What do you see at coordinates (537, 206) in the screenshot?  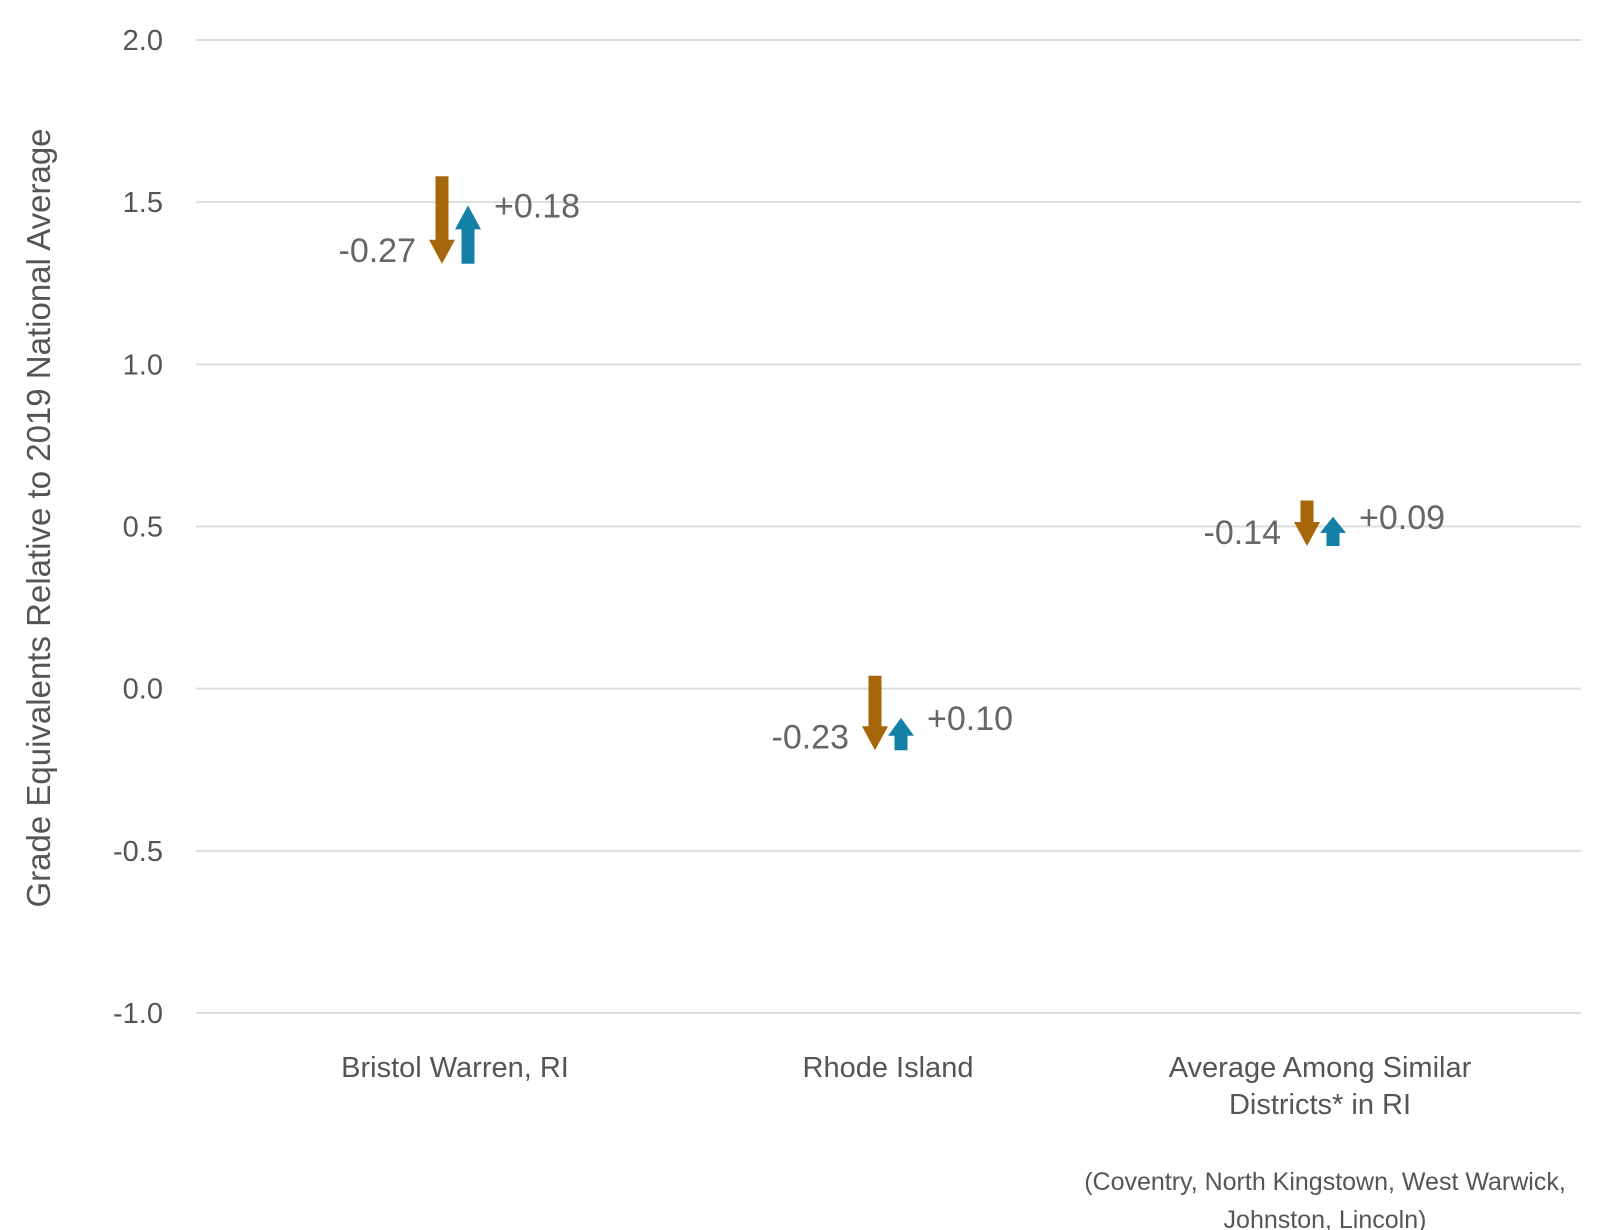 I see `recovery-value-label: +0.18` at bounding box center [537, 206].